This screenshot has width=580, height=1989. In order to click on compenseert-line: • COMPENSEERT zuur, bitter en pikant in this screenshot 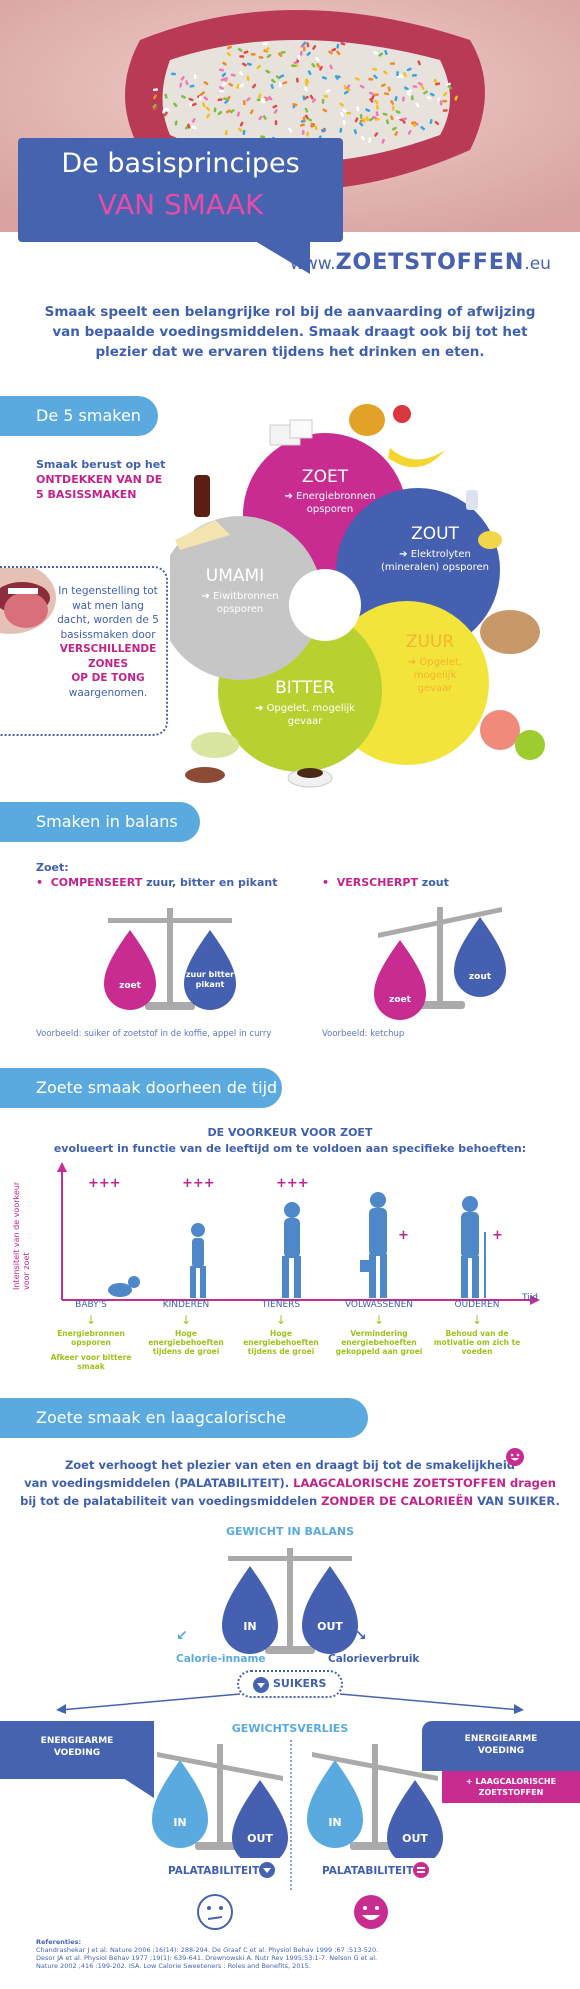, I will do `click(157, 882)`.